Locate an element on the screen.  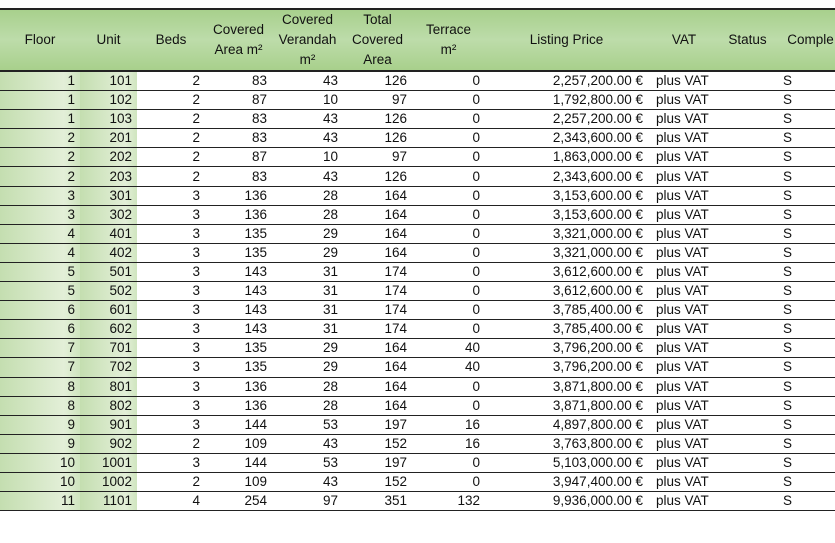
column-header: Unit is located at coordinates (108, 40).